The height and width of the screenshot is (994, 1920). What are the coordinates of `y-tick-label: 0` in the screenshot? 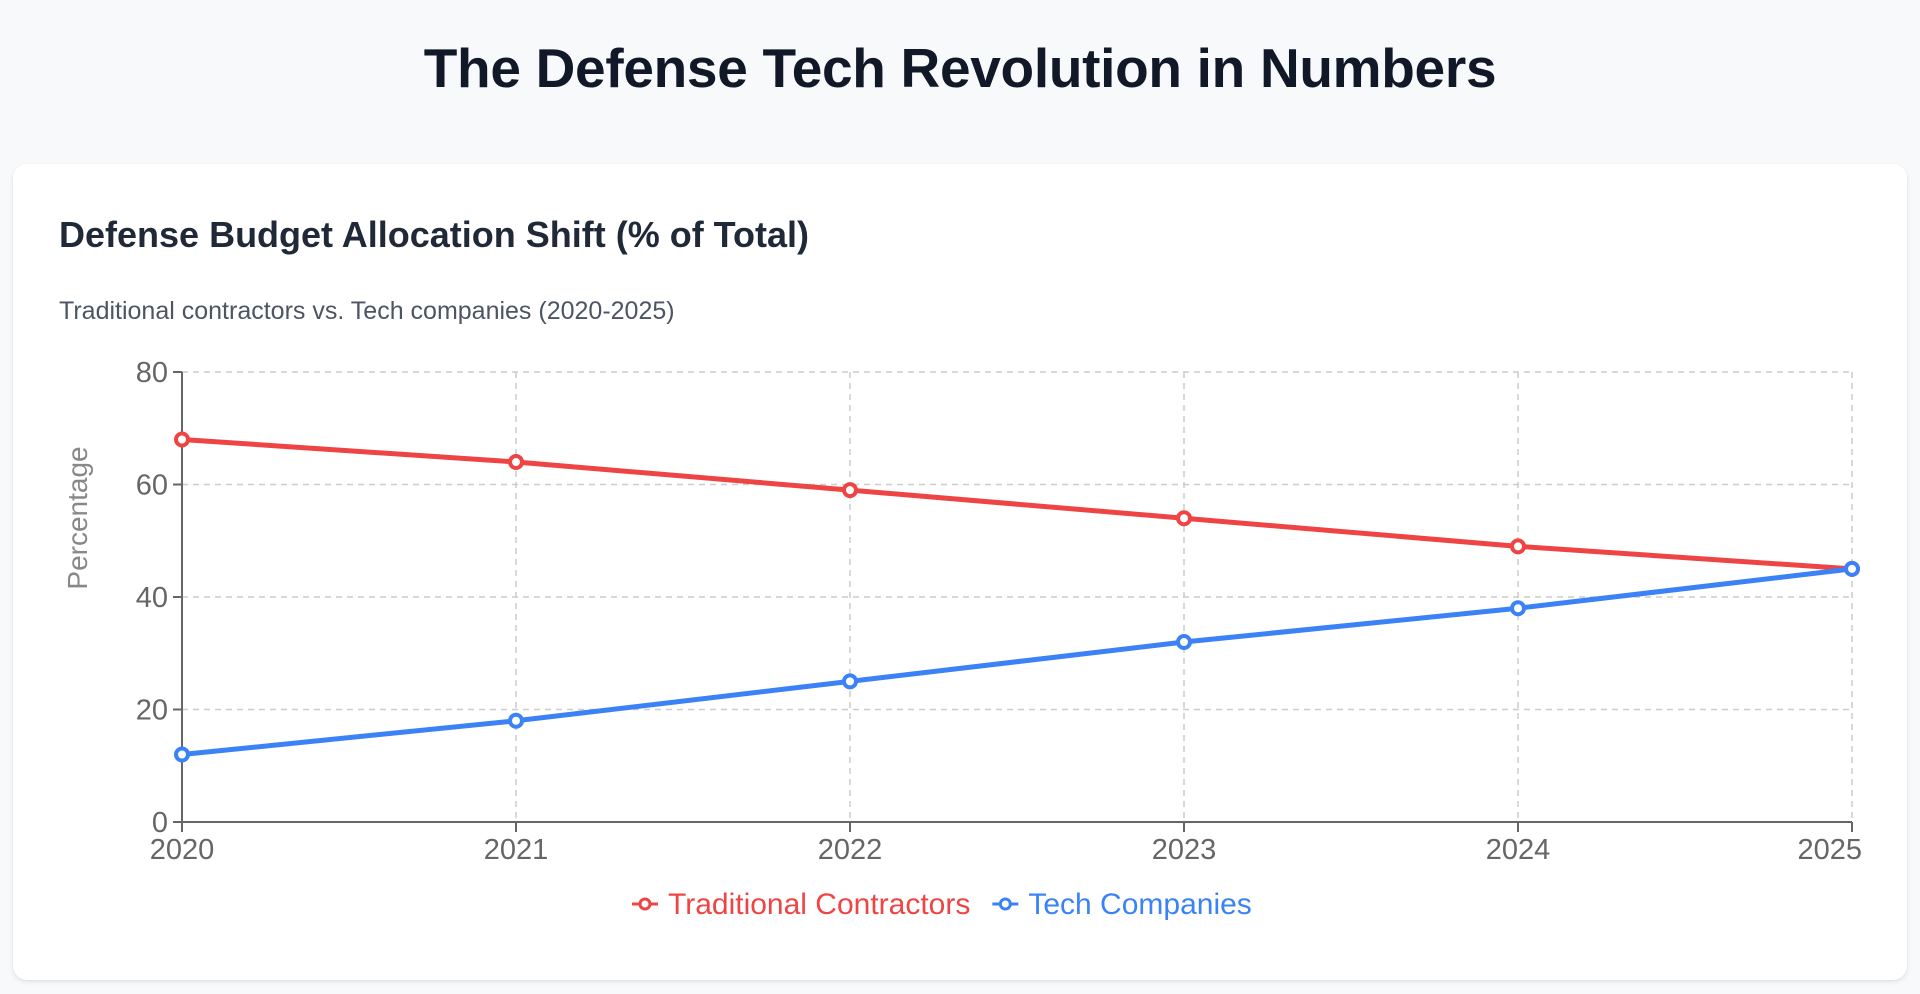 It's located at (160, 823).